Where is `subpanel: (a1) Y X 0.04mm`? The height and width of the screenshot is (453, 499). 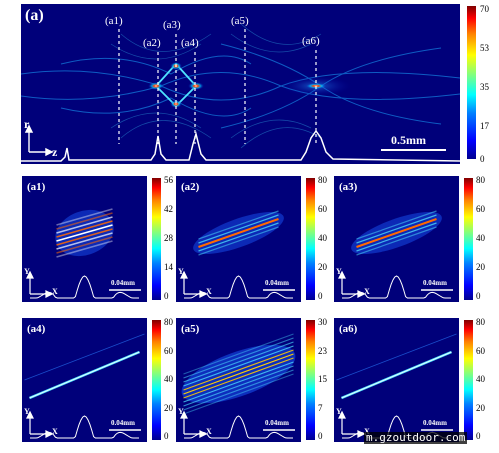
subpanel: (a1) Y X 0.04mm is located at coordinates (84, 239).